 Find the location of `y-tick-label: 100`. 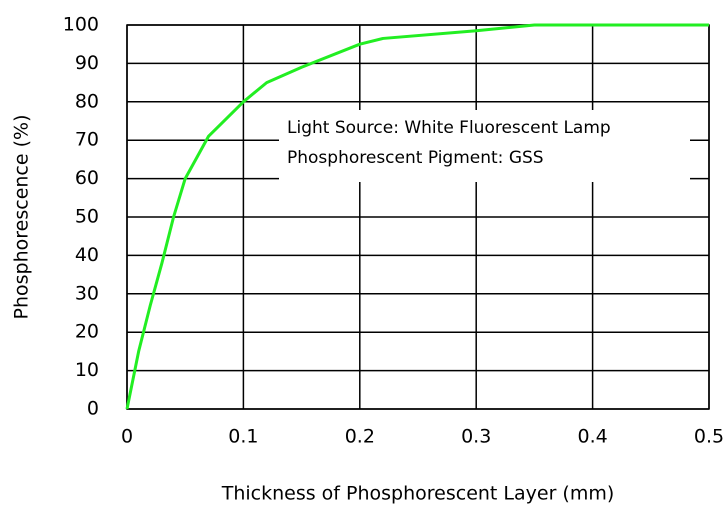

y-tick-label: 100 is located at coordinates (81, 25).